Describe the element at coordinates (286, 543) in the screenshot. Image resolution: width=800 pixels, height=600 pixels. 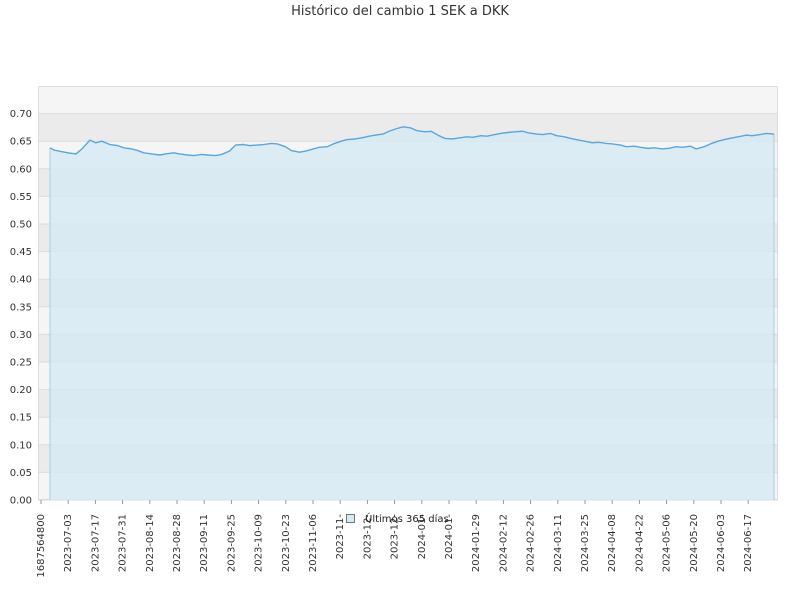
I see `x-tick-label: 2023-10-23` at that location.